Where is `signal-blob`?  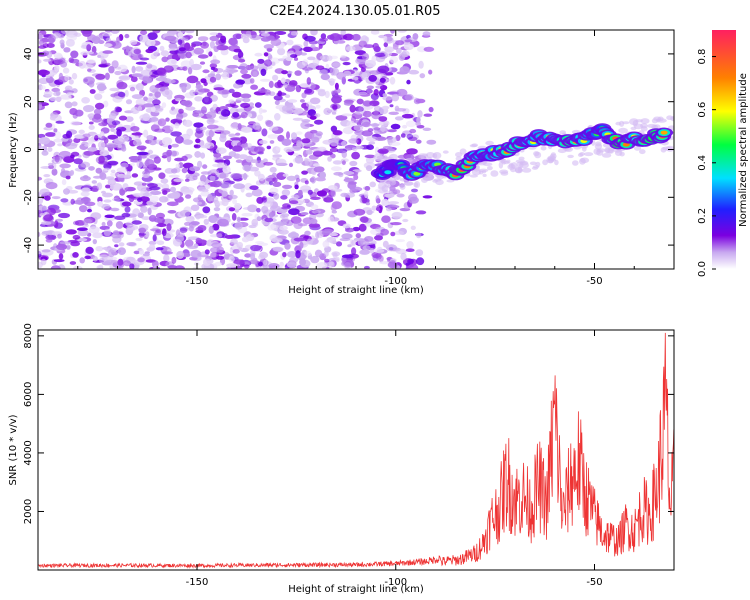
signal-blob is located at coordinates (664, 132).